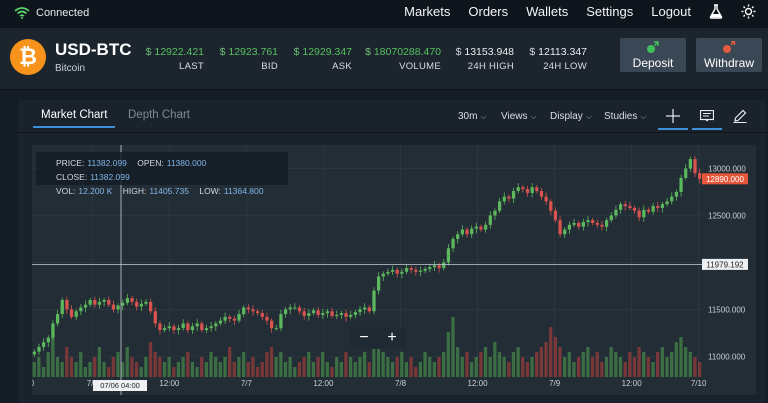 The image size is (768, 403). I want to click on stat-24h-low-label: 24H LOW, so click(565, 66).